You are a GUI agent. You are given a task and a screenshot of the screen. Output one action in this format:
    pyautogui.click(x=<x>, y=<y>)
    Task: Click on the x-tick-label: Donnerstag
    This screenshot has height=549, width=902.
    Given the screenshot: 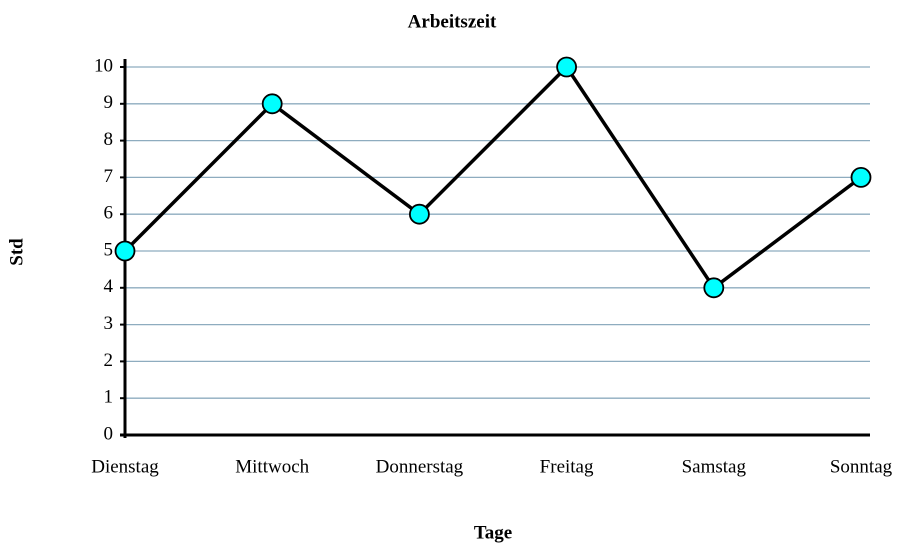 What is the action you would take?
    pyautogui.click(x=420, y=466)
    